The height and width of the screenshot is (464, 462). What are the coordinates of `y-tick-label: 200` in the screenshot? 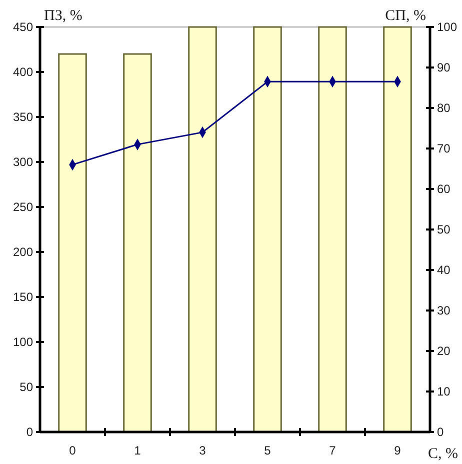 It's located at (23, 251).